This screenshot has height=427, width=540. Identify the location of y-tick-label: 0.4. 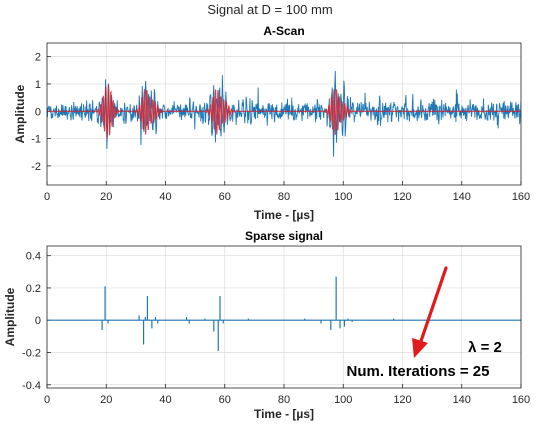
(33, 257).